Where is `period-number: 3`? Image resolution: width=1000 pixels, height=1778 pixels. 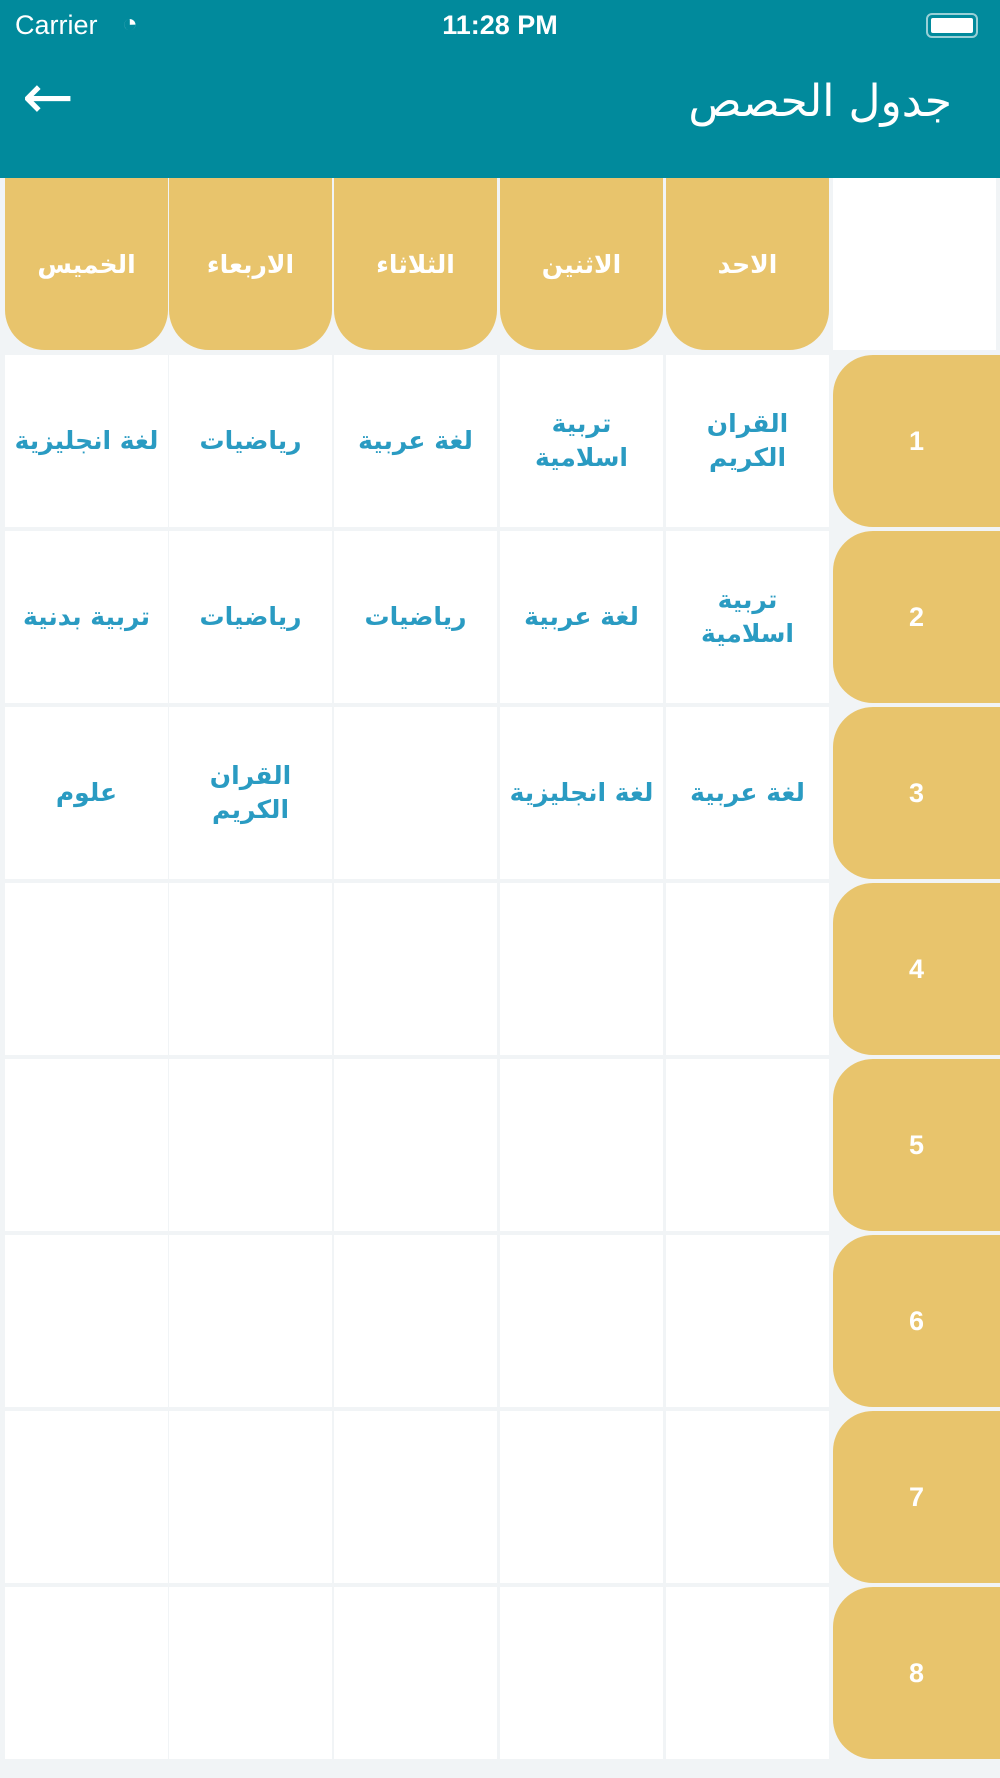 period-number: 3 is located at coordinates (916, 793).